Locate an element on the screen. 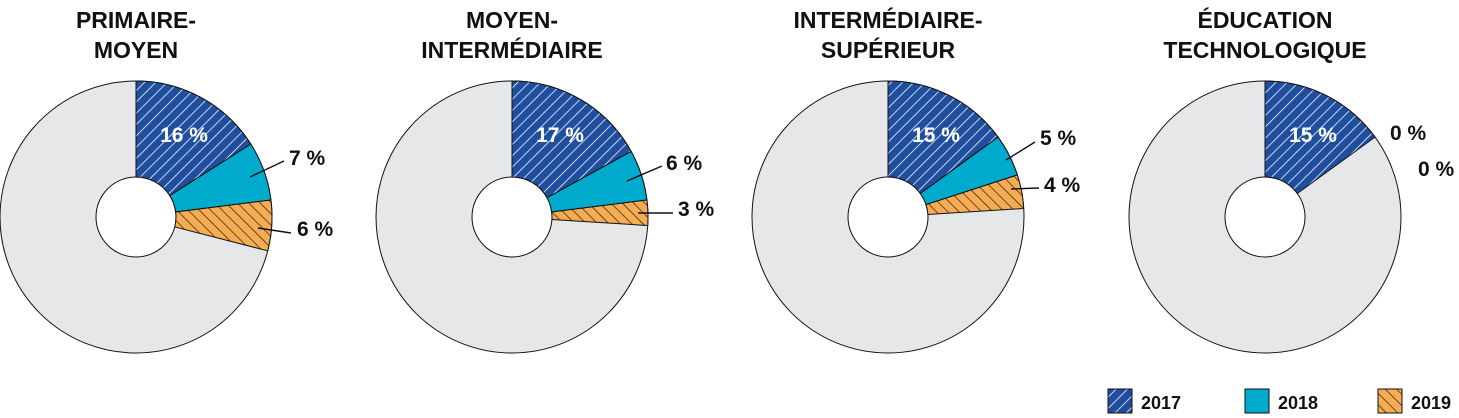 Image resolution: width=1459 pixels, height=418 pixels. data-label-2018: 7 % is located at coordinates (307, 158).